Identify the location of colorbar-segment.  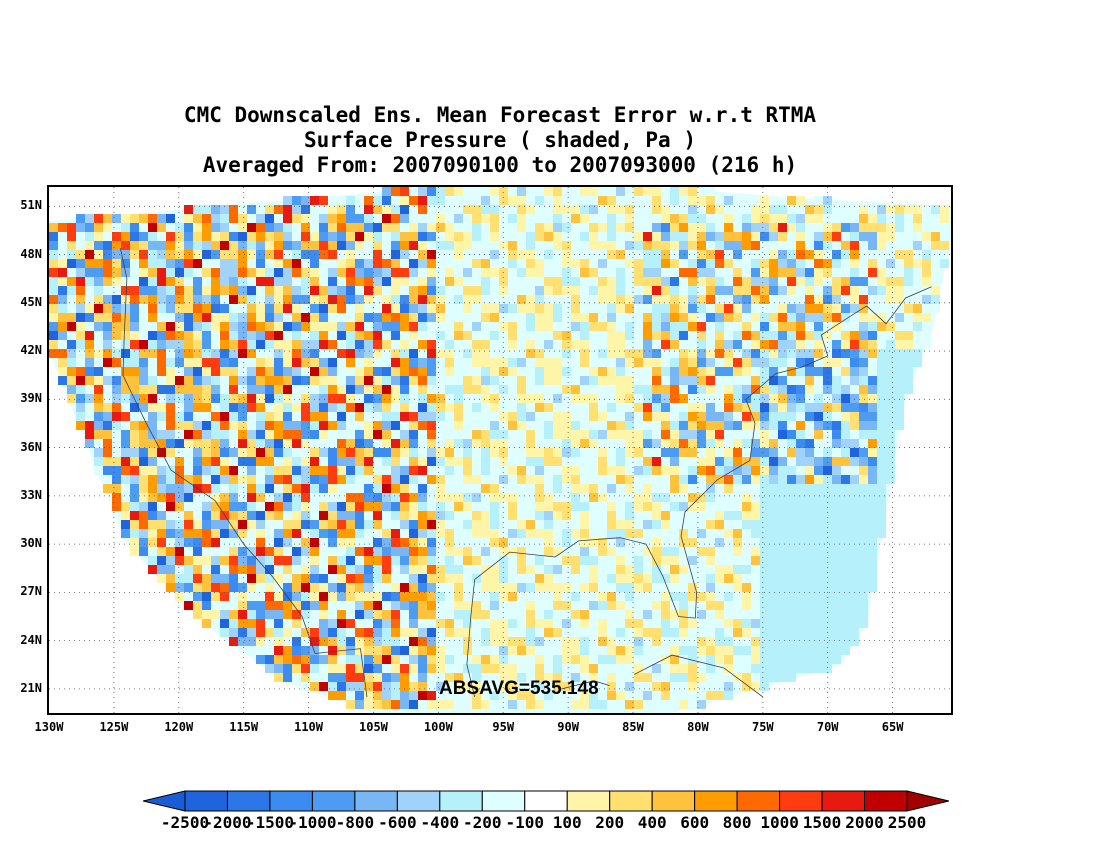
(206, 801).